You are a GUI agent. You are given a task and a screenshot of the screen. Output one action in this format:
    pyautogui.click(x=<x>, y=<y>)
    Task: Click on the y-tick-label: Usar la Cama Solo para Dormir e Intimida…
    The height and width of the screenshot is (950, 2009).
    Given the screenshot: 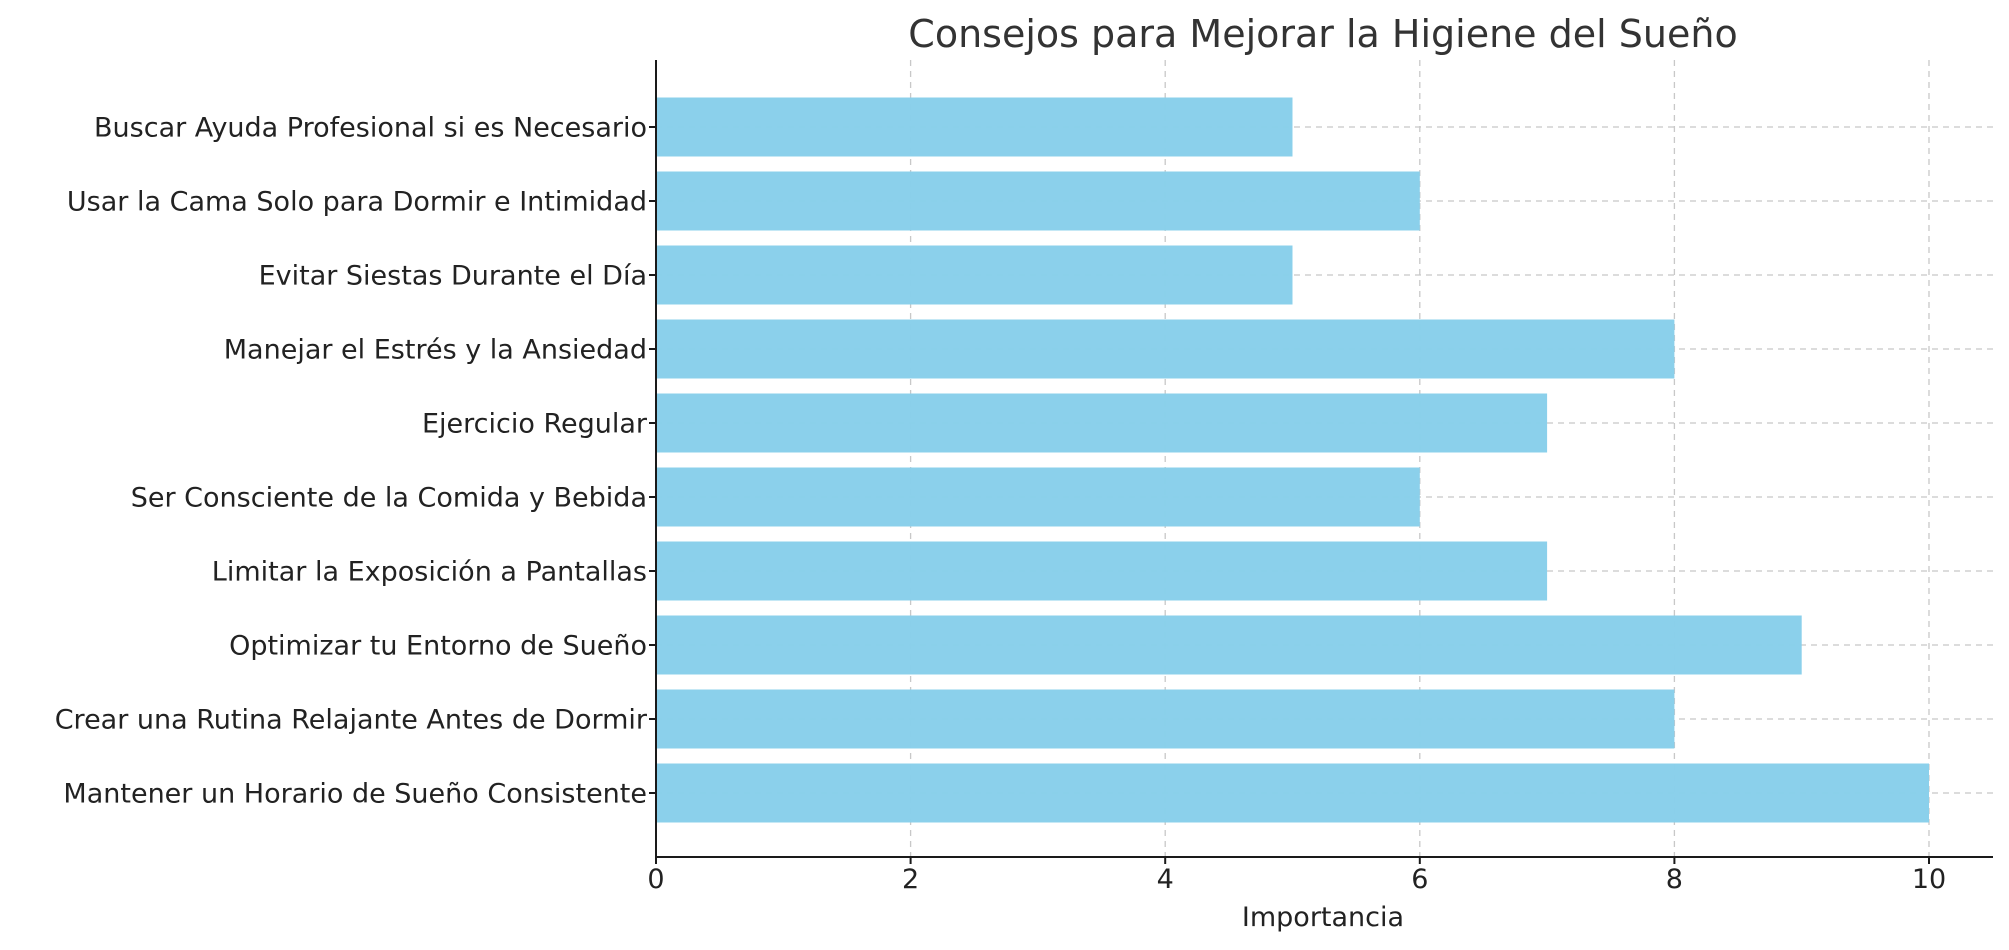 What is the action you would take?
    pyautogui.click(x=357, y=202)
    